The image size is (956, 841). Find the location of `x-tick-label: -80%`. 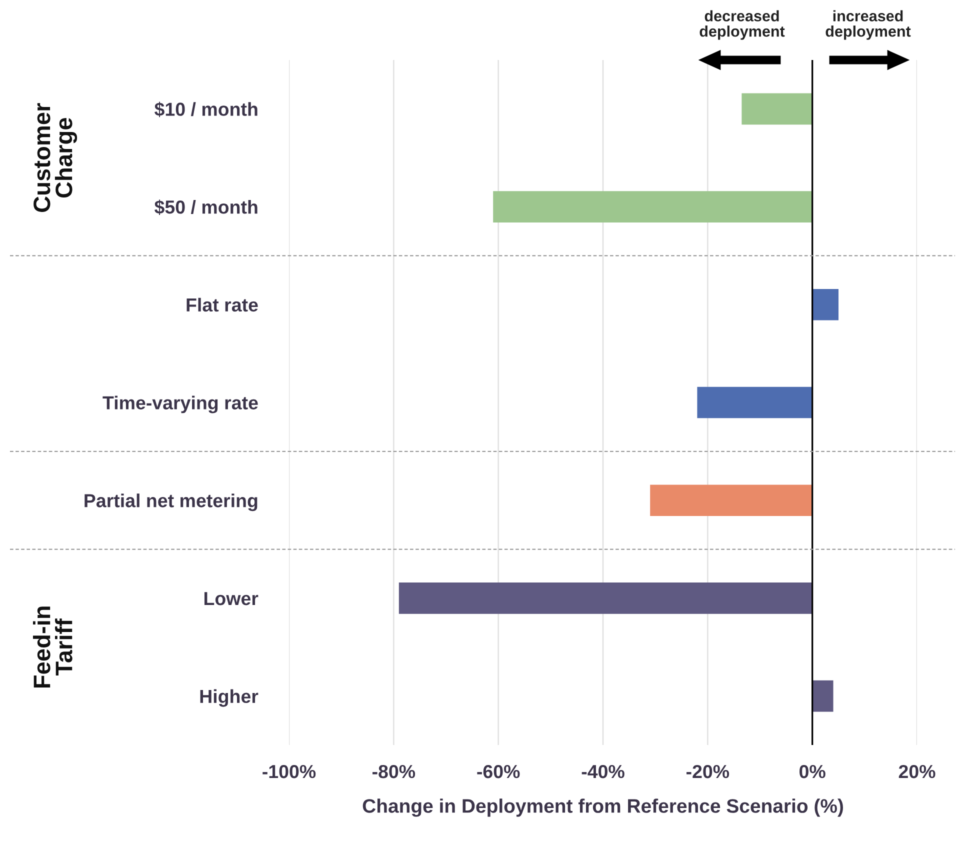

x-tick-label: -80% is located at coordinates (394, 771).